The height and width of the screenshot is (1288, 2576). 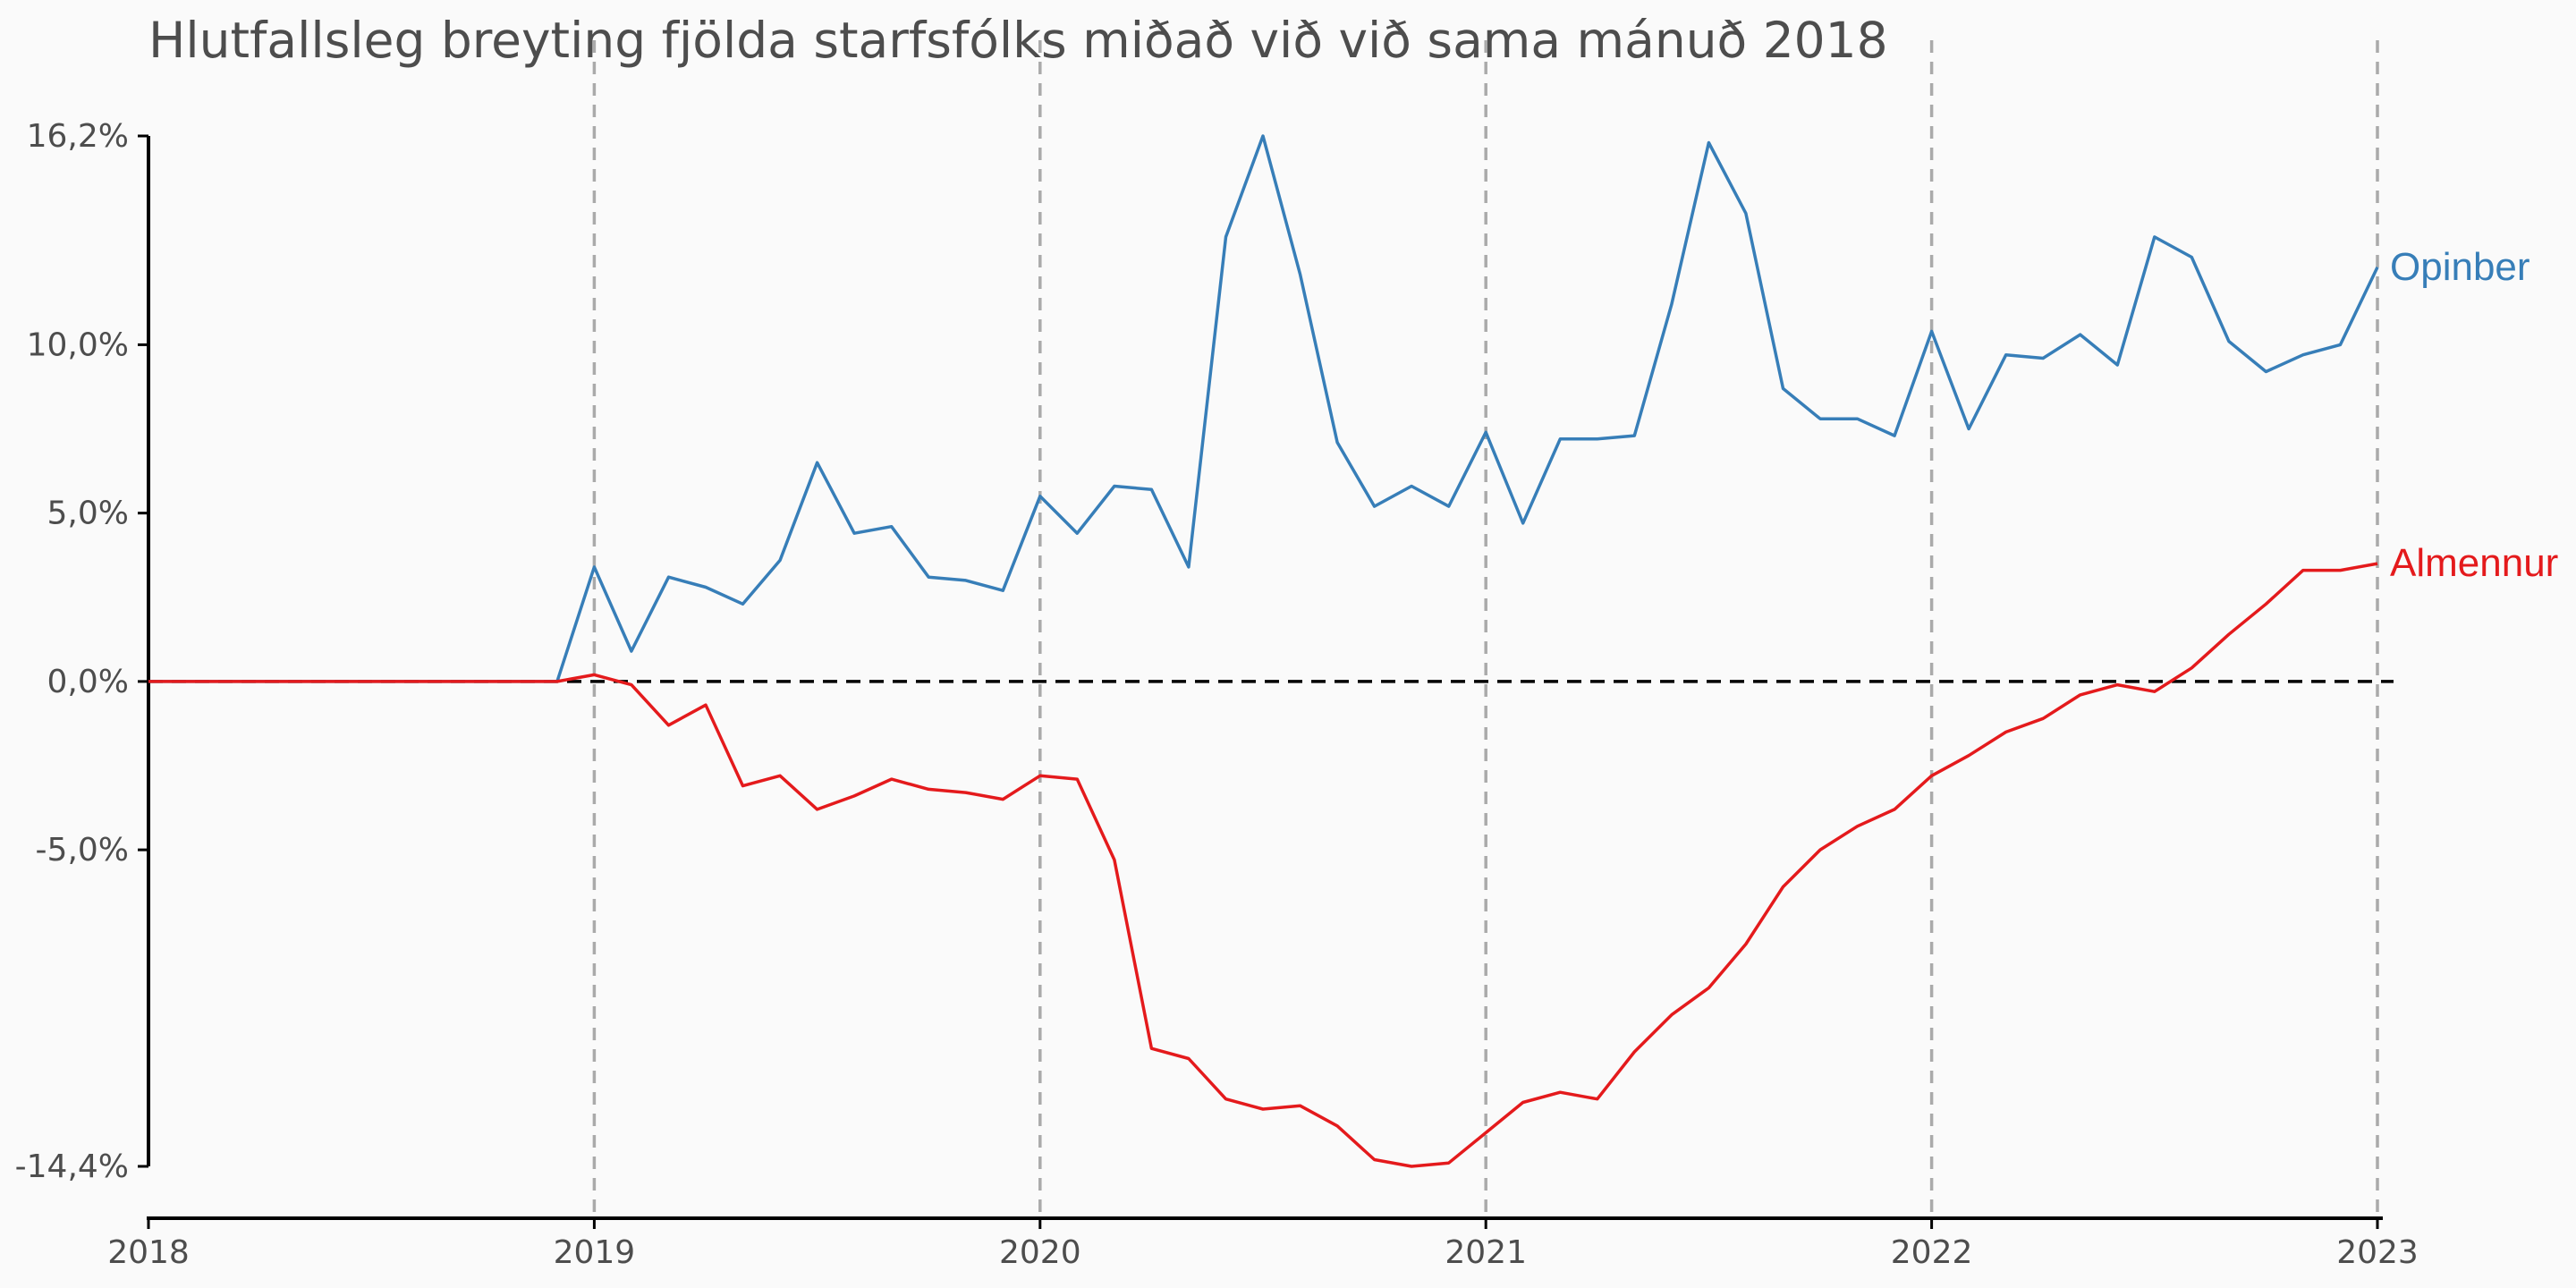 What do you see at coordinates (81, 651) in the screenshot?
I see `y-axis-ticks: 16,2% 10,0% 5,0% 0,0% -5,0% -14,4%` at bounding box center [81, 651].